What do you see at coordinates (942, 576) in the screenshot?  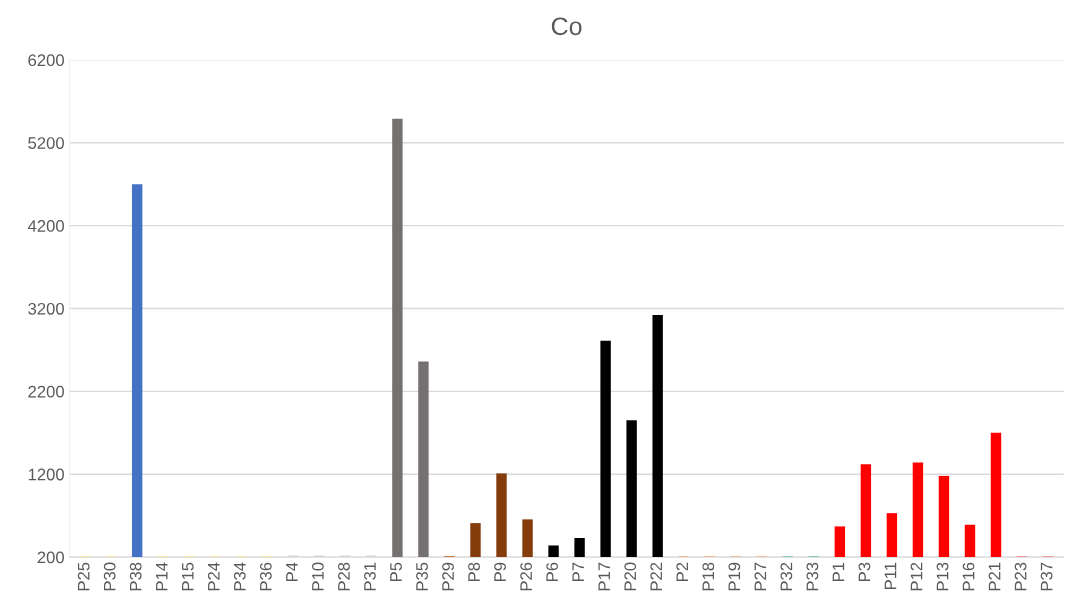 I see `x-tick-label: P13` at bounding box center [942, 576].